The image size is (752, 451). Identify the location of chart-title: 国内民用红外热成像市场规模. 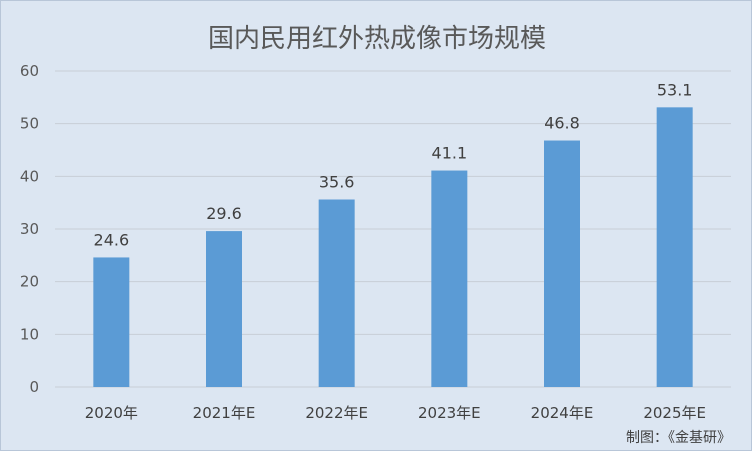
(377, 39).